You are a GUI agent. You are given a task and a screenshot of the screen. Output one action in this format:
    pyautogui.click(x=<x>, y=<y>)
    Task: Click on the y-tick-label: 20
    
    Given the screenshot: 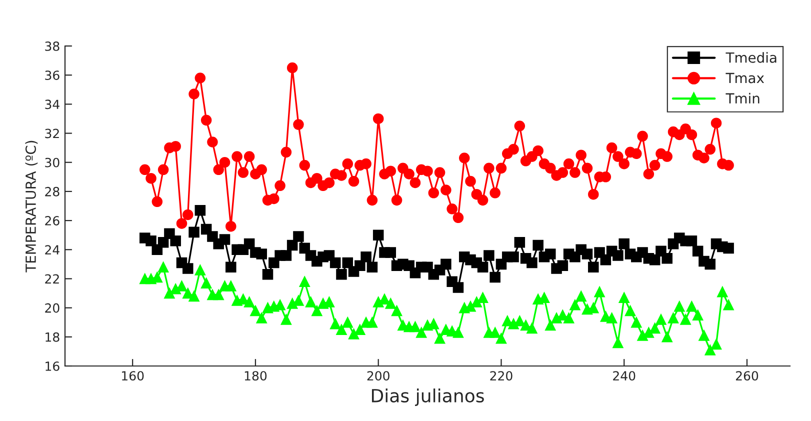 What is the action you would take?
    pyautogui.click(x=52, y=308)
    